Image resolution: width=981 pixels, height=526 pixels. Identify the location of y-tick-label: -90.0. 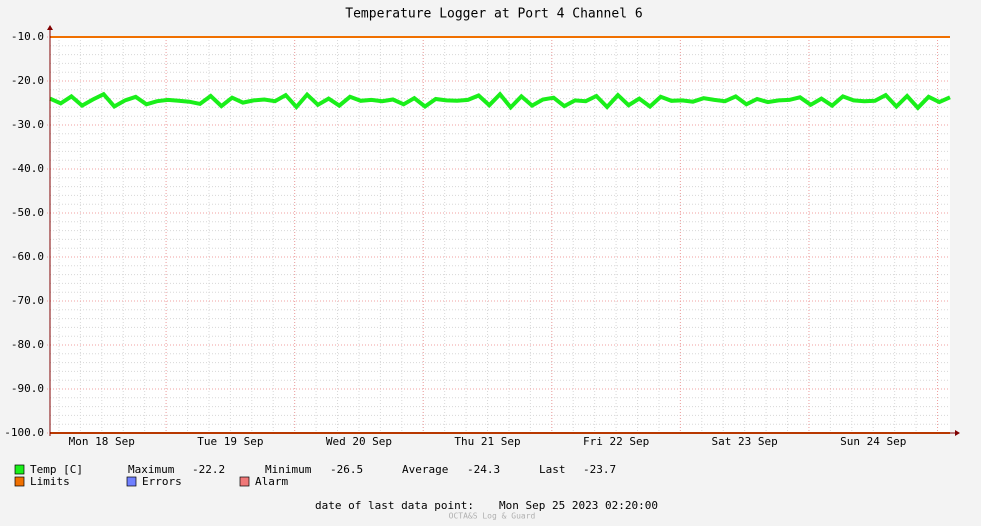
(27, 388).